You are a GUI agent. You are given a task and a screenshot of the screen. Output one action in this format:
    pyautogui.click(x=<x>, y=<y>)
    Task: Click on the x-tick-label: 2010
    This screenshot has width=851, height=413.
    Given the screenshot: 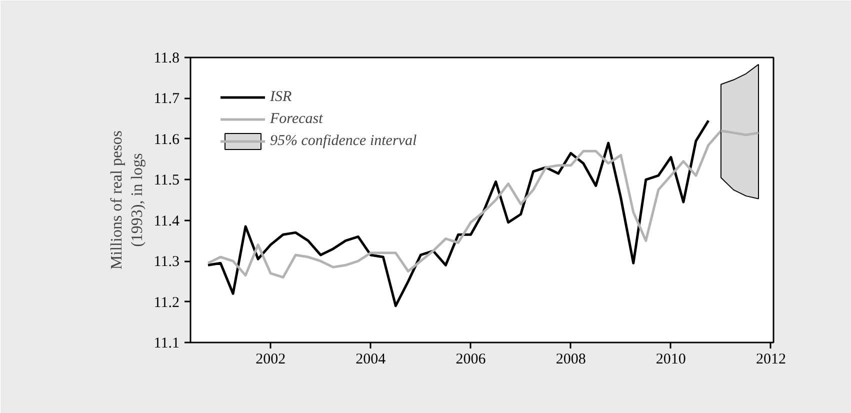 What is the action you would take?
    pyautogui.click(x=671, y=360)
    